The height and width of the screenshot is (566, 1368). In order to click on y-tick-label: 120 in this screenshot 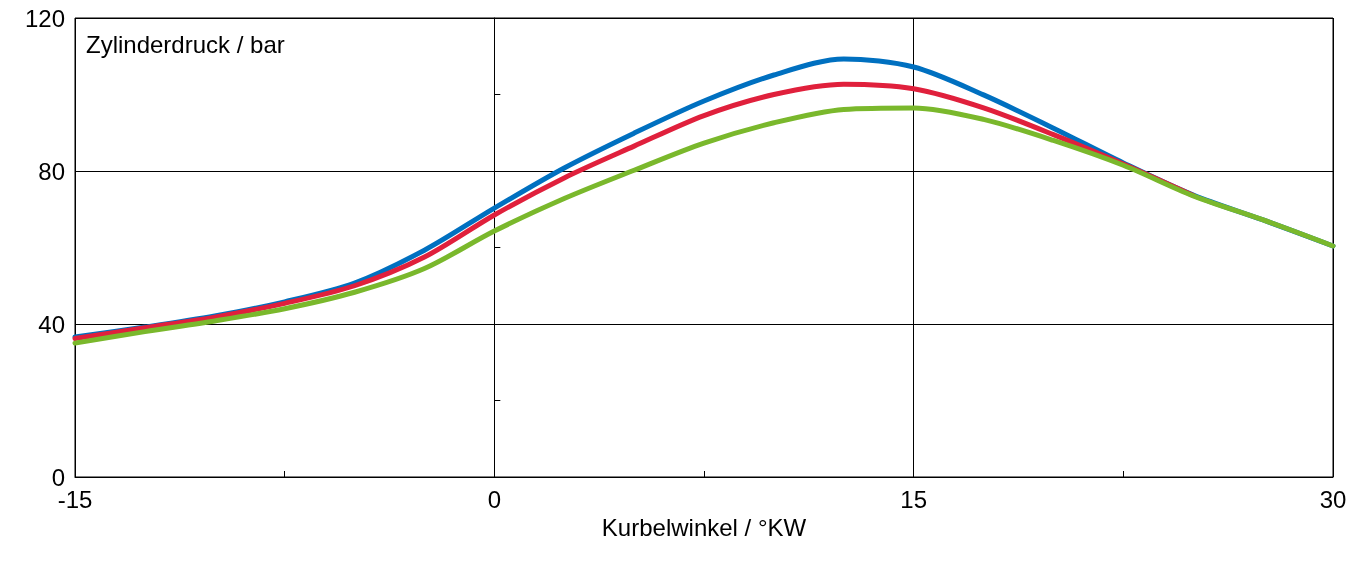, I will do `click(44, 18)`.